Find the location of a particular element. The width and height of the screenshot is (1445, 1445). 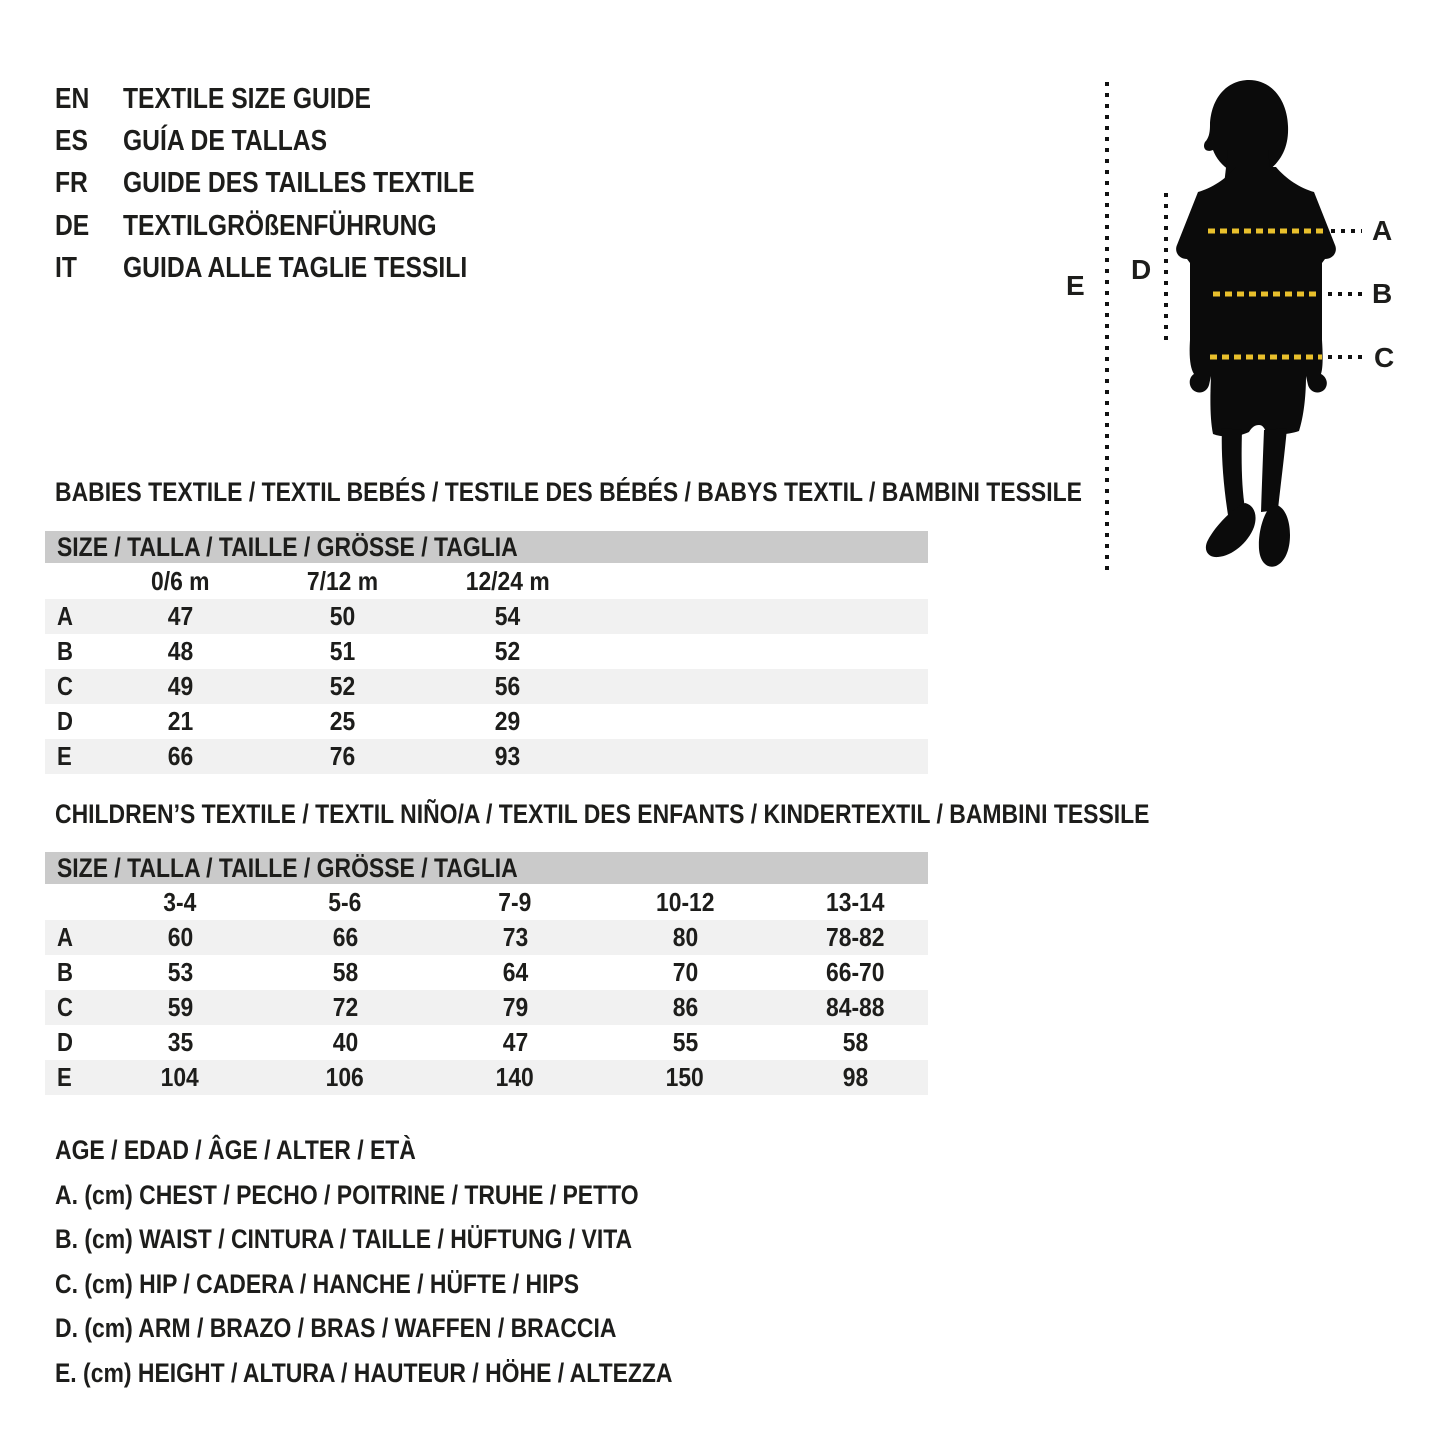

babies-column-headers: 0/6 m 7/12 m 12/24 m is located at coordinates (486, 581).